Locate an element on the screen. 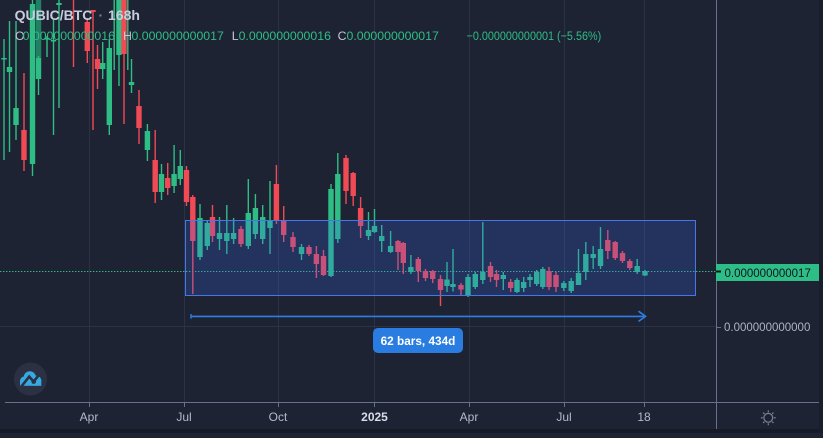 The image size is (823, 438). svg-text: 62 bars, 434d is located at coordinates (418, 341).